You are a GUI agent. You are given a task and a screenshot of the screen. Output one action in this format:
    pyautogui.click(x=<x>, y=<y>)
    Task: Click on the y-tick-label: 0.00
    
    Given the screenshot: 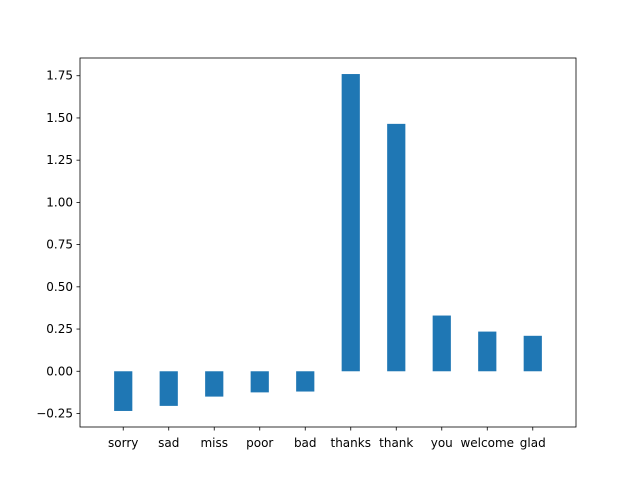 What is the action you would take?
    pyautogui.click(x=59, y=371)
    